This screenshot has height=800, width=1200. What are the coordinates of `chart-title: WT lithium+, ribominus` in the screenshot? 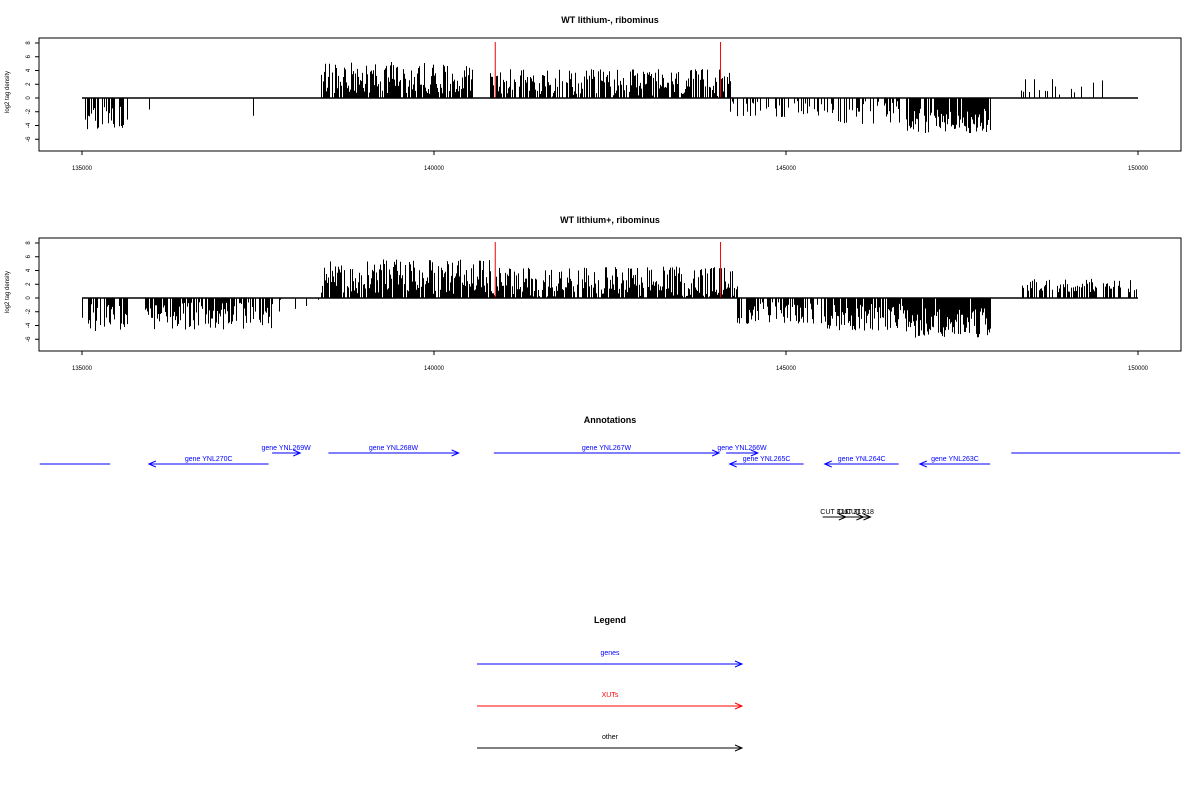 It's located at (610, 220).